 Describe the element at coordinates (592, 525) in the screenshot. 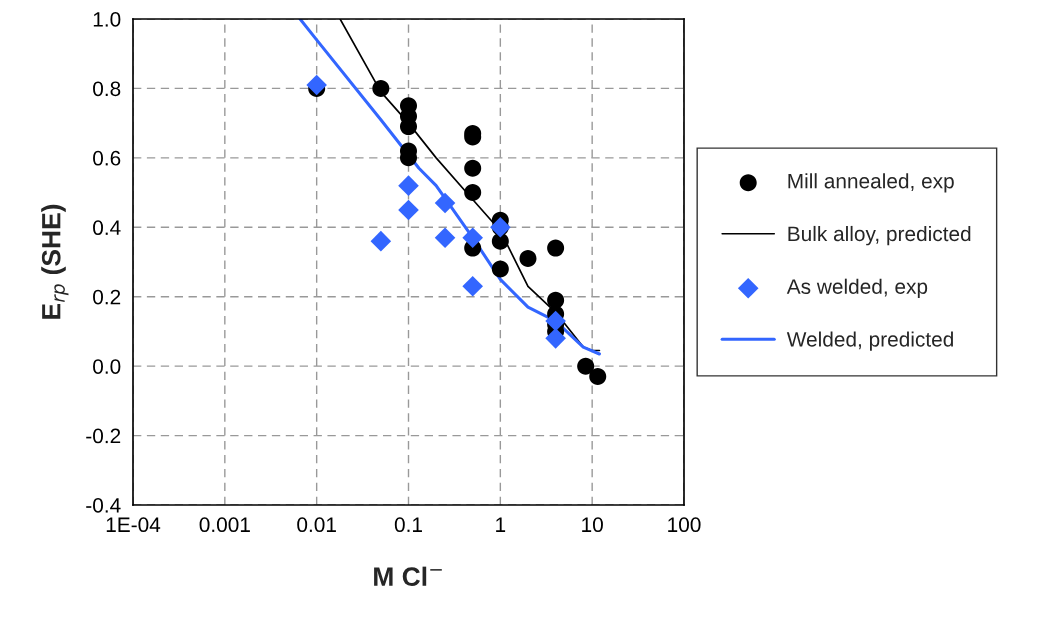

I see `x-tick-label: 10` at that location.